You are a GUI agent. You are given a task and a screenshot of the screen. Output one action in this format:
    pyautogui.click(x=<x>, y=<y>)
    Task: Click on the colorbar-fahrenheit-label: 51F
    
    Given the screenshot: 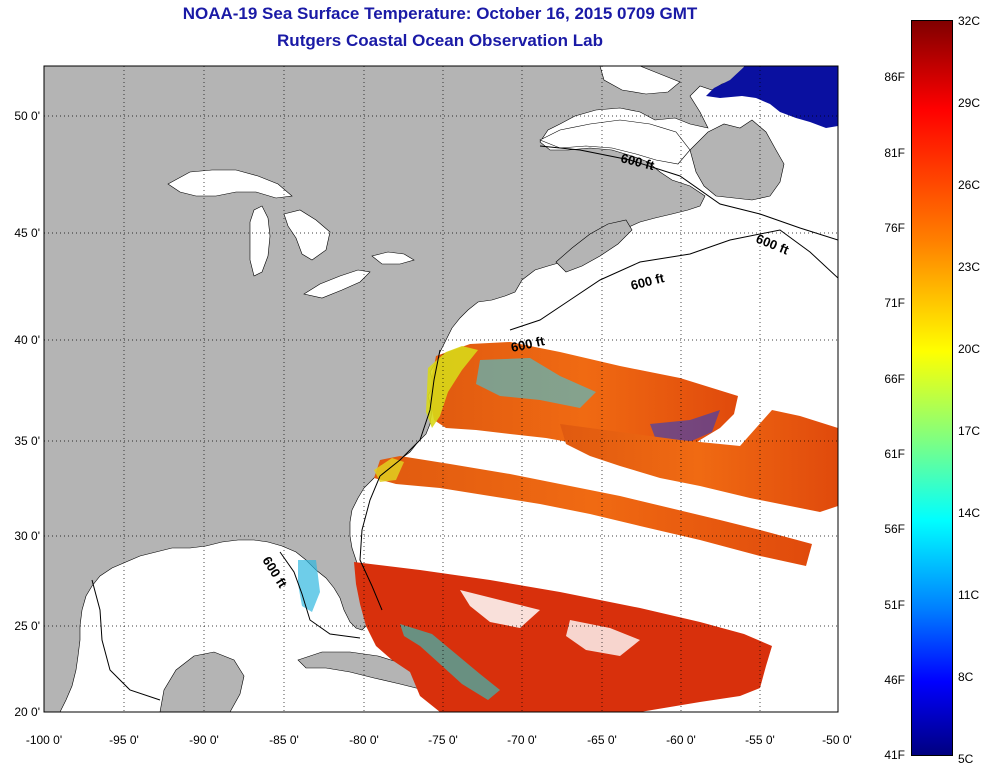 What is the action you would take?
    pyautogui.click(x=894, y=605)
    